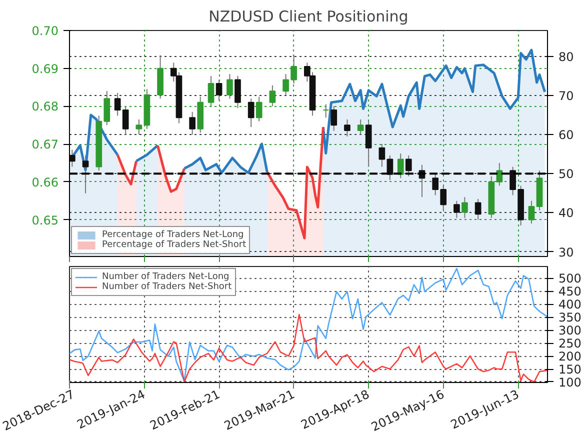 The height and width of the screenshot is (443, 584). Describe the element at coordinates (570, 357) in the screenshot. I see `y-tick-label: 200` at that location.